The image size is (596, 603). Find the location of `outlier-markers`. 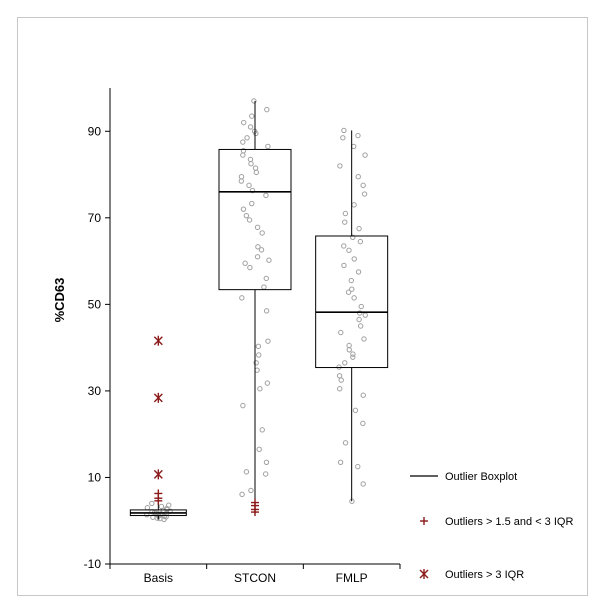

outlier-markers is located at coordinates (206, 426).